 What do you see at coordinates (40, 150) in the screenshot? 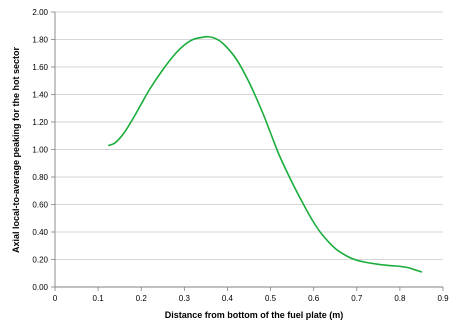
I see `y-tick-label: 1.00` at bounding box center [40, 150].